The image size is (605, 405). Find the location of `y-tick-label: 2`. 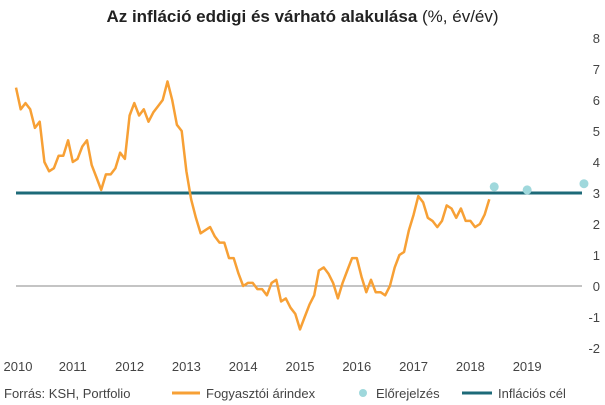

y-tick-label: 2 is located at coordinates (596, 224).